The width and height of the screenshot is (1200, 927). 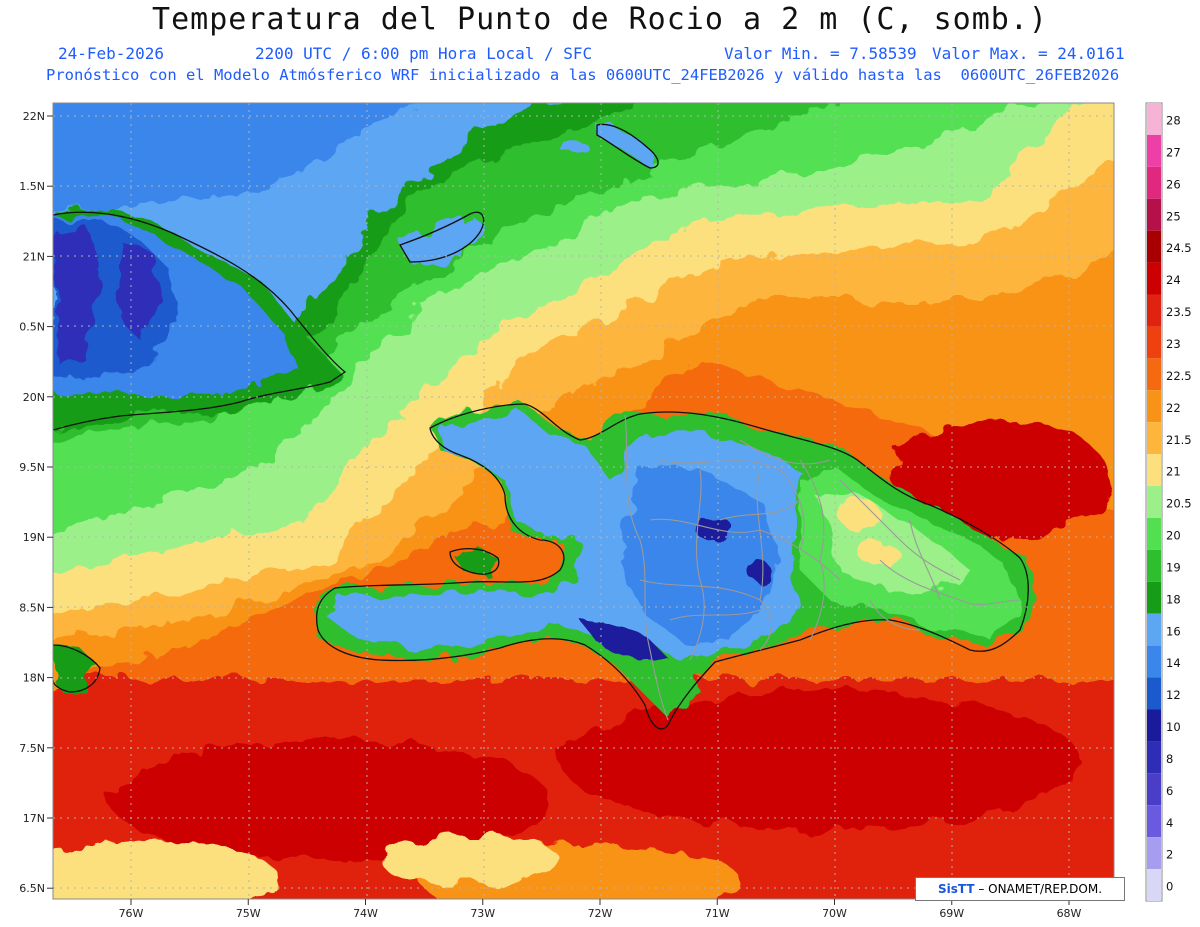 What do you see at coordinates (34, 397) in the screenshot?
I see `lat-label: 20N` at bounding box center [34, 397].